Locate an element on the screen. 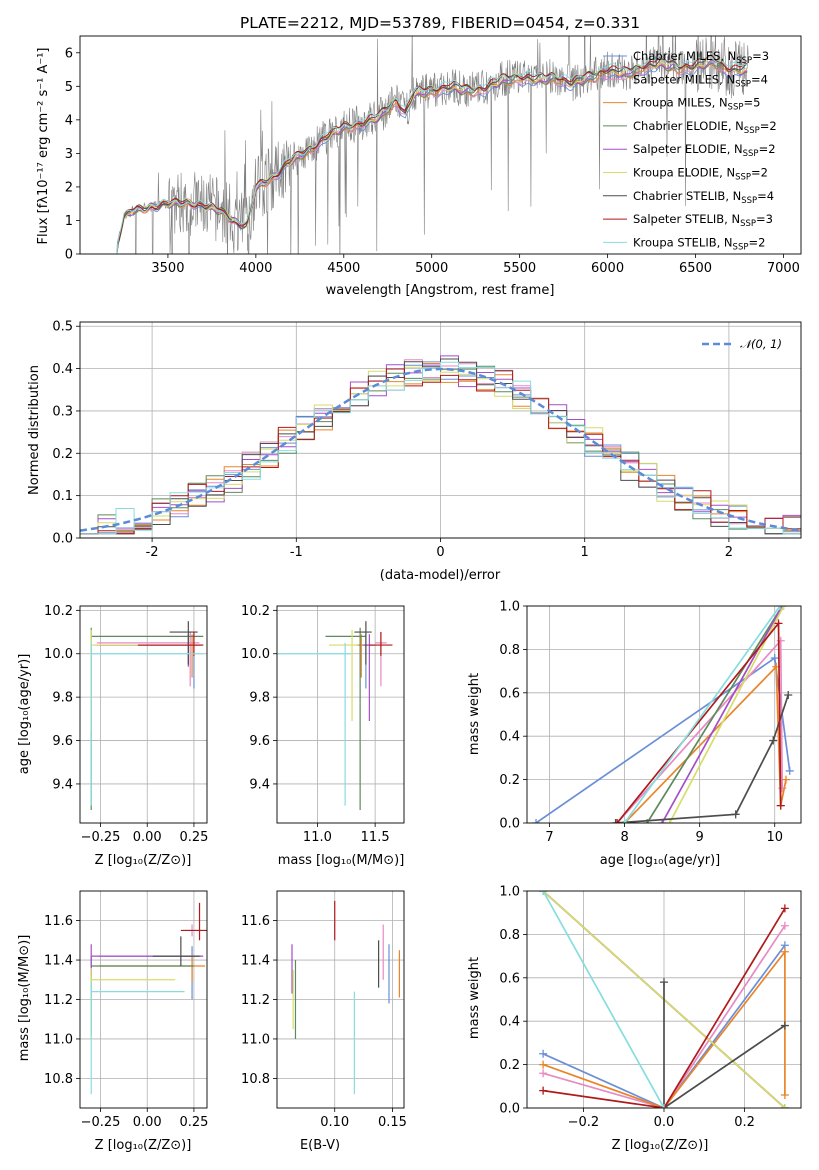 Image resolution: width=819 pixels, height=1170 pixels. weight-line-kroupa-stelib is located at coordinates (702, 714).